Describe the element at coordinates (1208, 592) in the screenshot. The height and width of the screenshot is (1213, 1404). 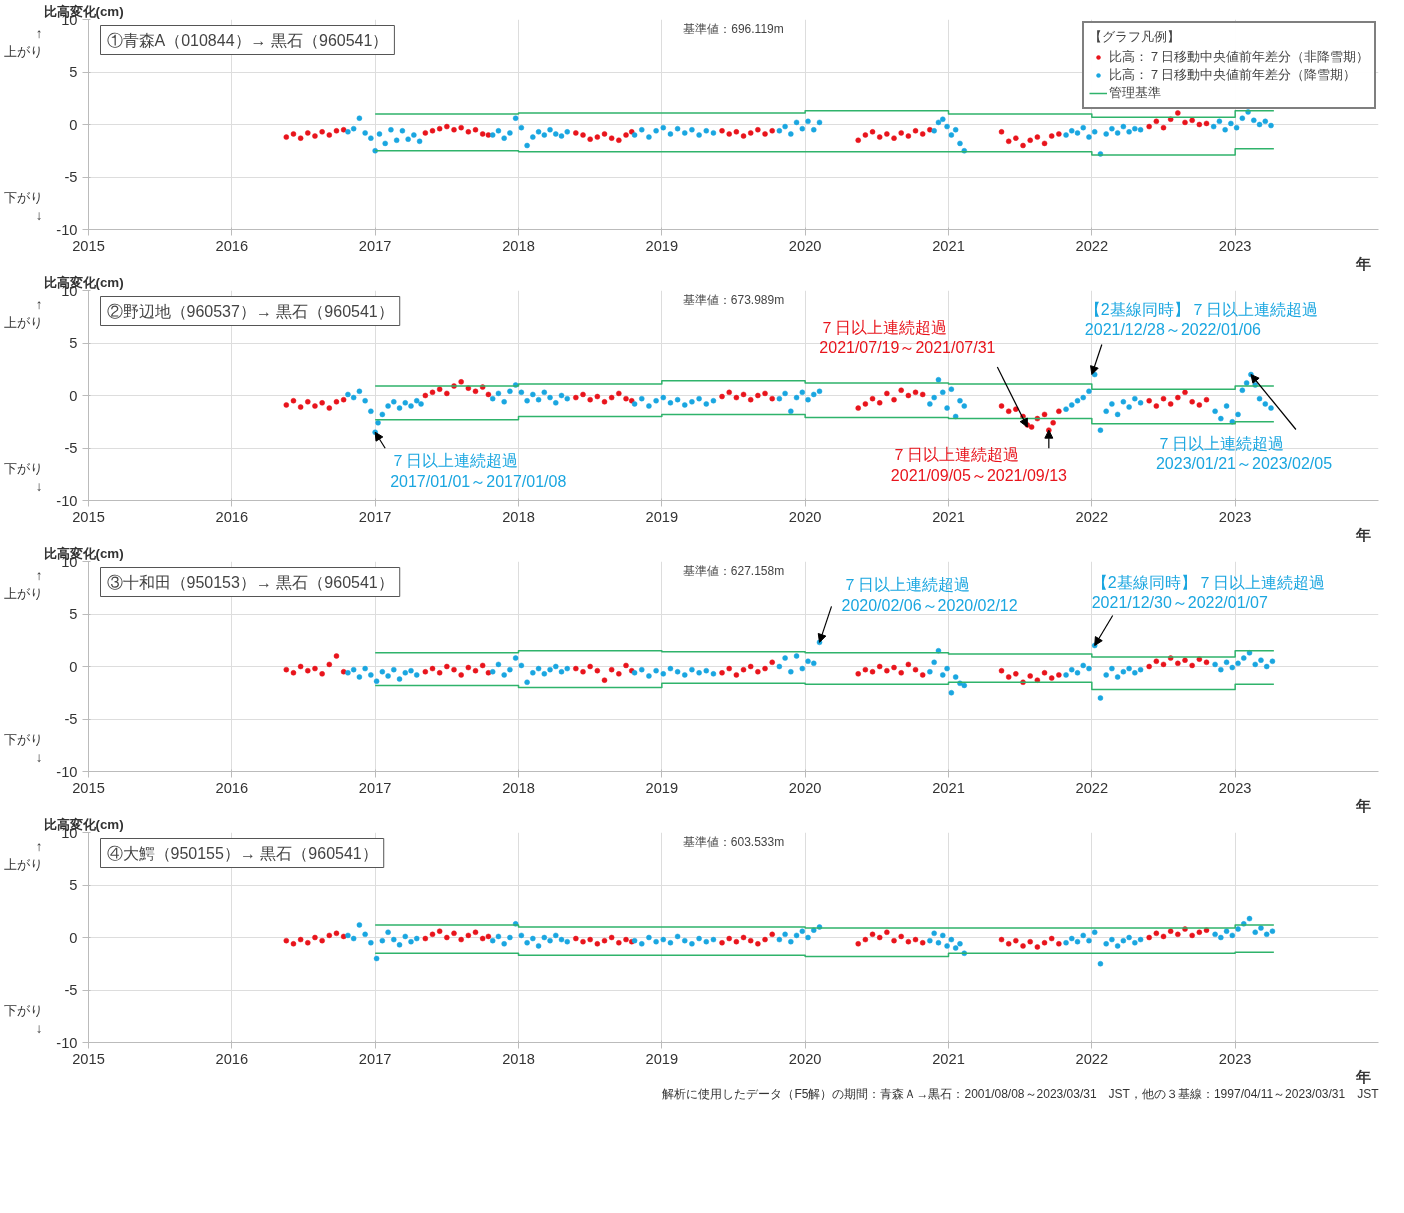
I see `annotation: 【2基線同時】７日以上連続超過 2021/12/30～2022/01/07` at that location.